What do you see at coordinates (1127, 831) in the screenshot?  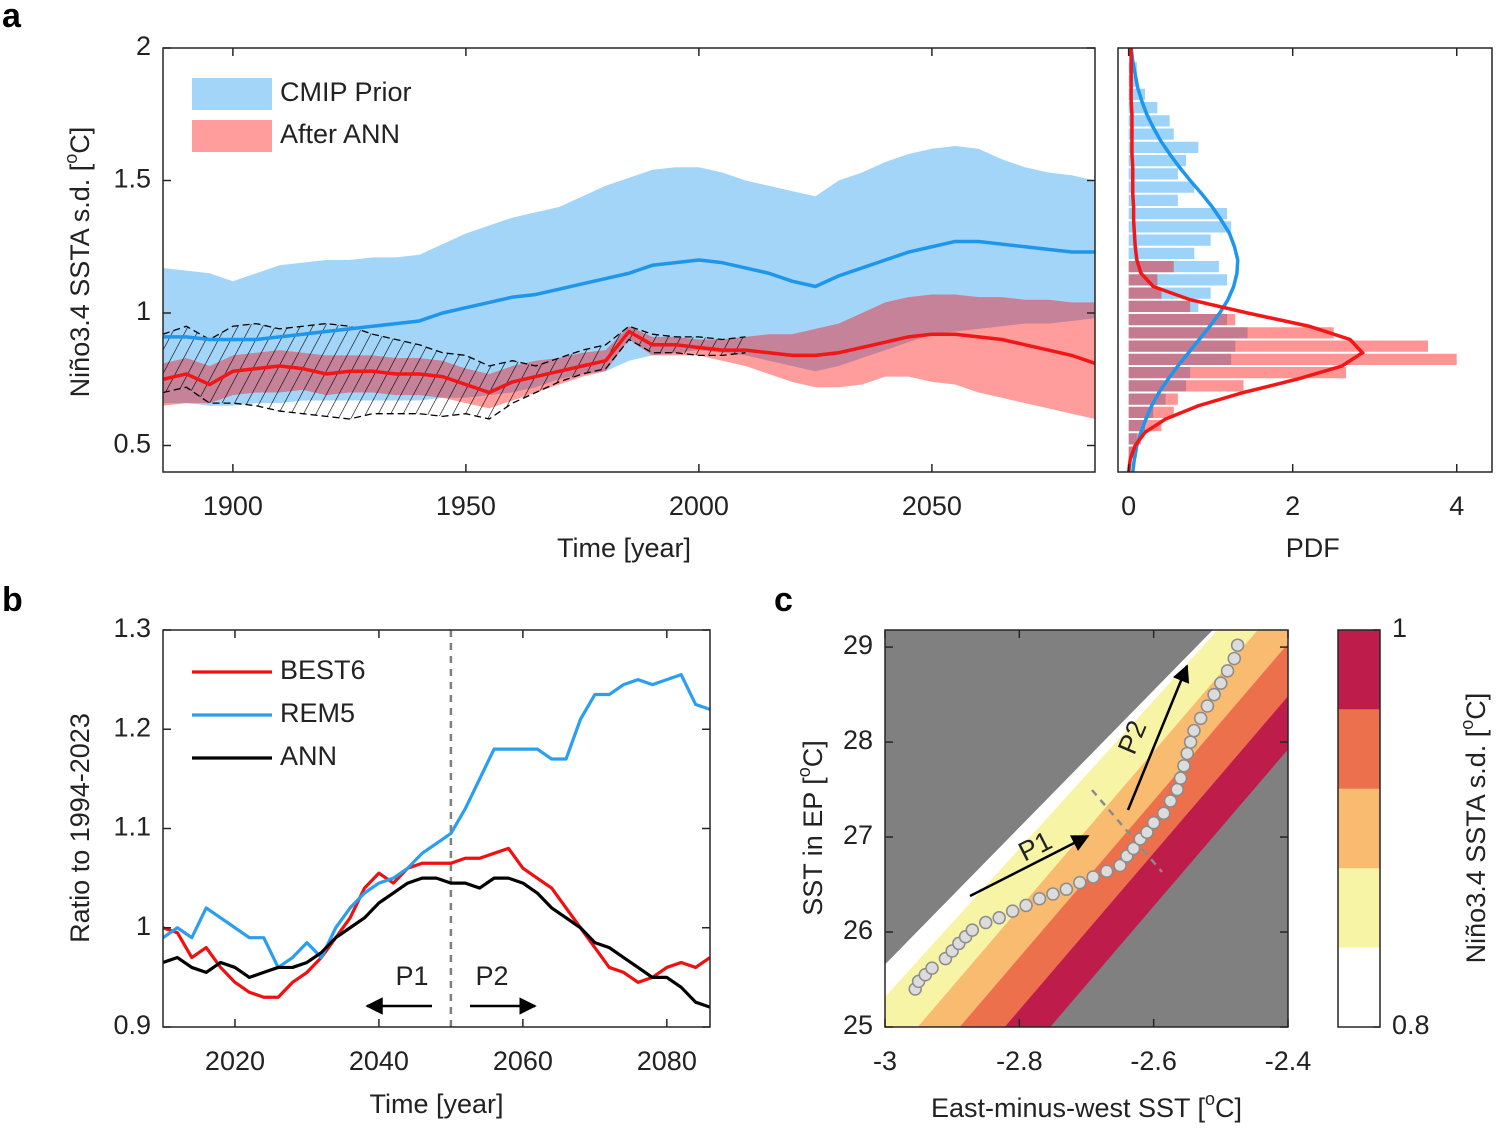 I see `divider` at bounding box center [1127, 831].